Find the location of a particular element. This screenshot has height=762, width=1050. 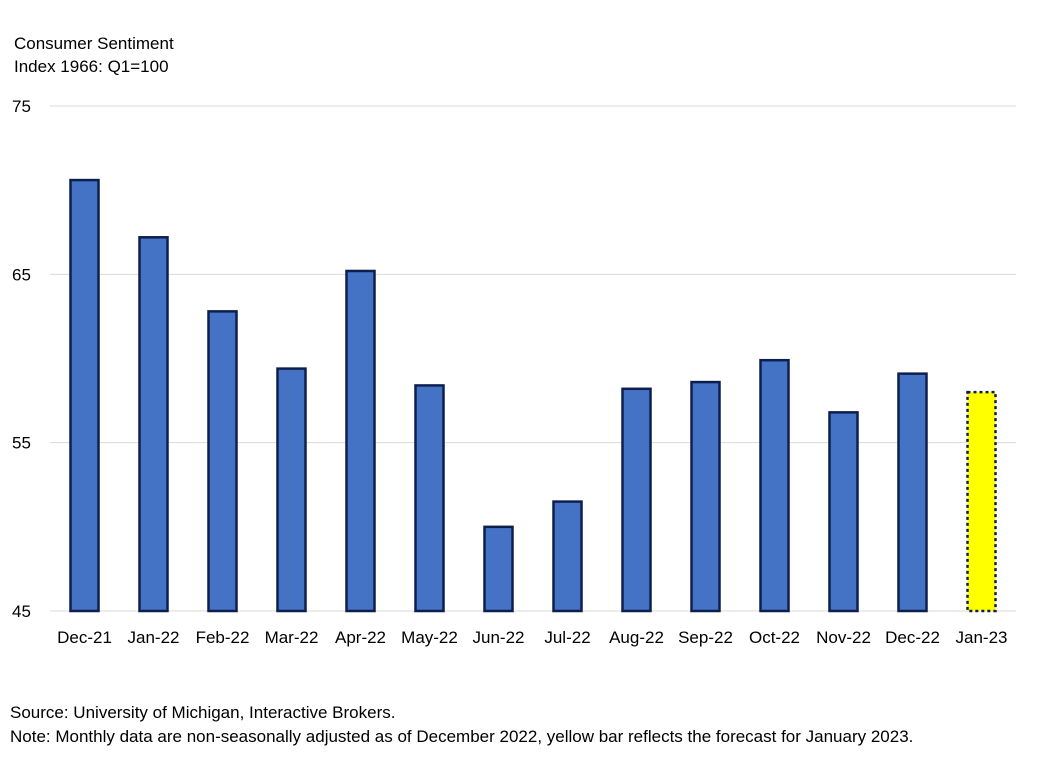

y-axis-title-line1: Consumer Sentiment is located at coordinates (94, 43).